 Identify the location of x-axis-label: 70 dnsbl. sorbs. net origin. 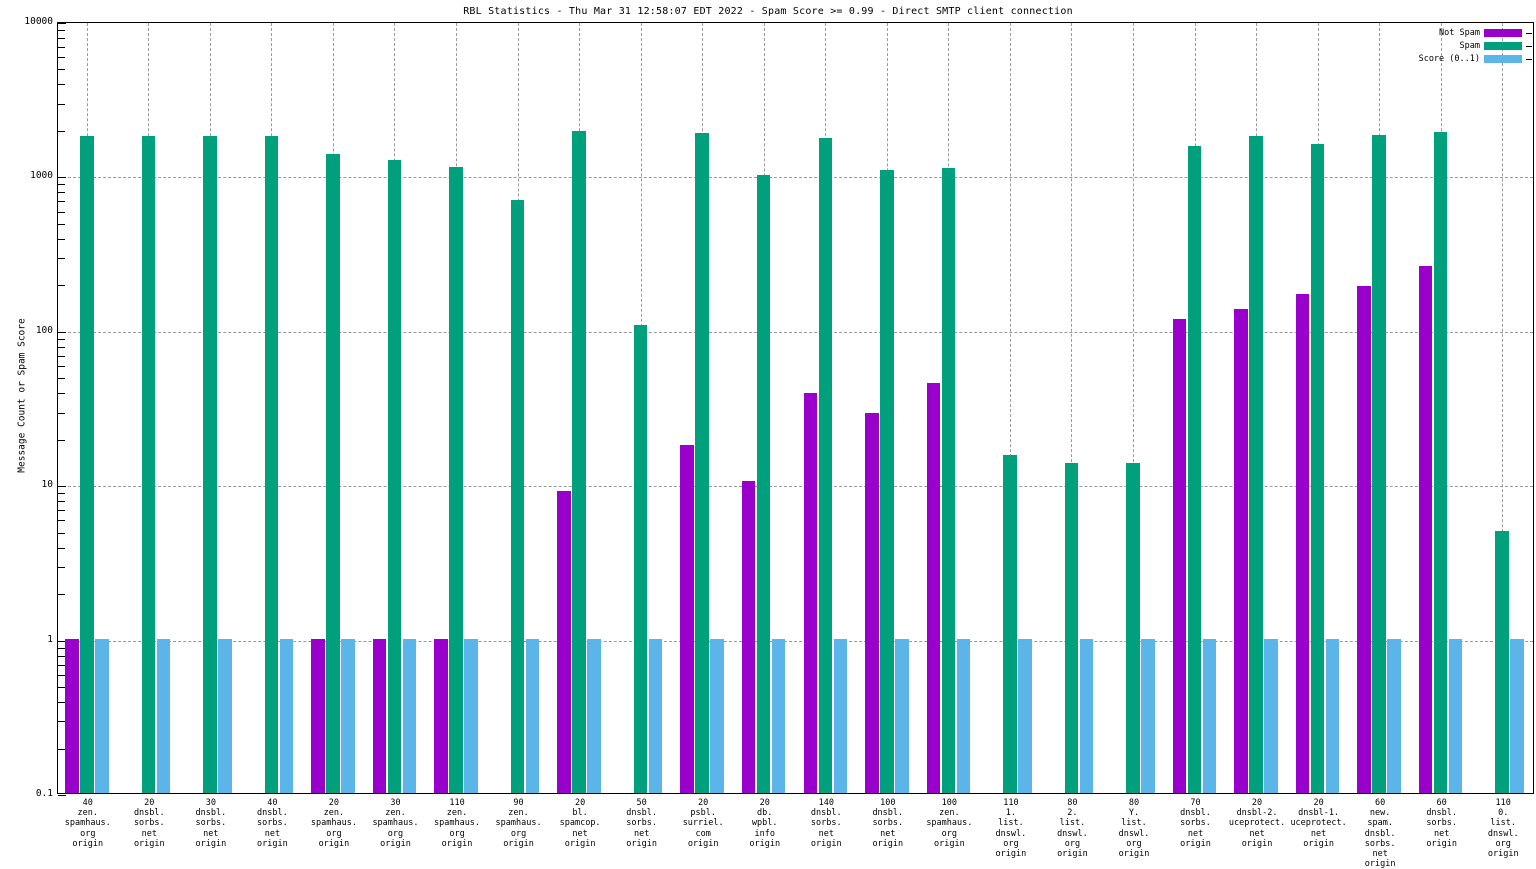
(1195, 823).